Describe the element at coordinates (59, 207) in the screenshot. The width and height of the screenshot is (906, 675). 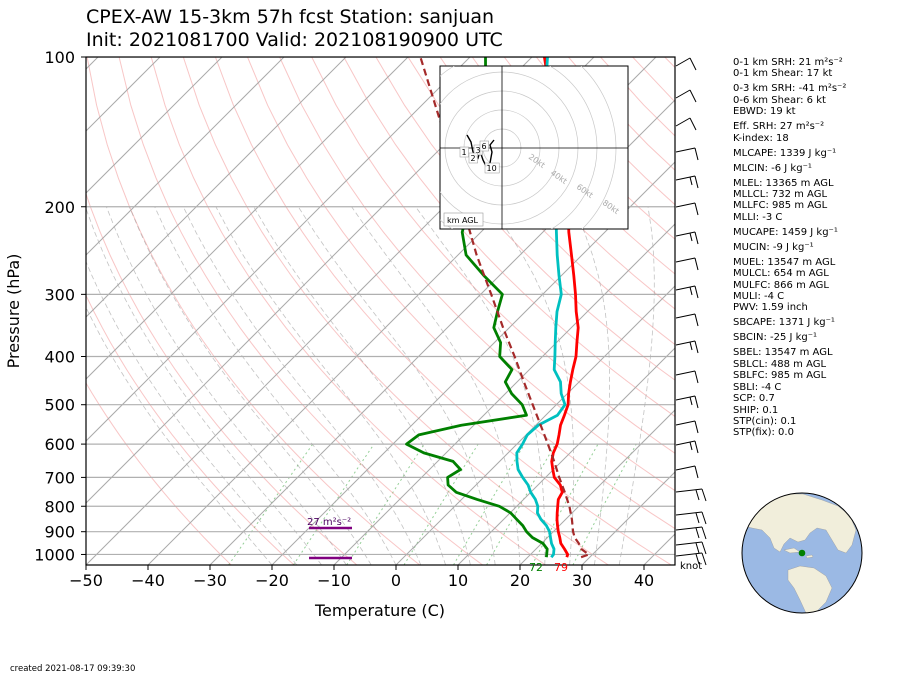
I see `y-tick-label: 200` at that location.